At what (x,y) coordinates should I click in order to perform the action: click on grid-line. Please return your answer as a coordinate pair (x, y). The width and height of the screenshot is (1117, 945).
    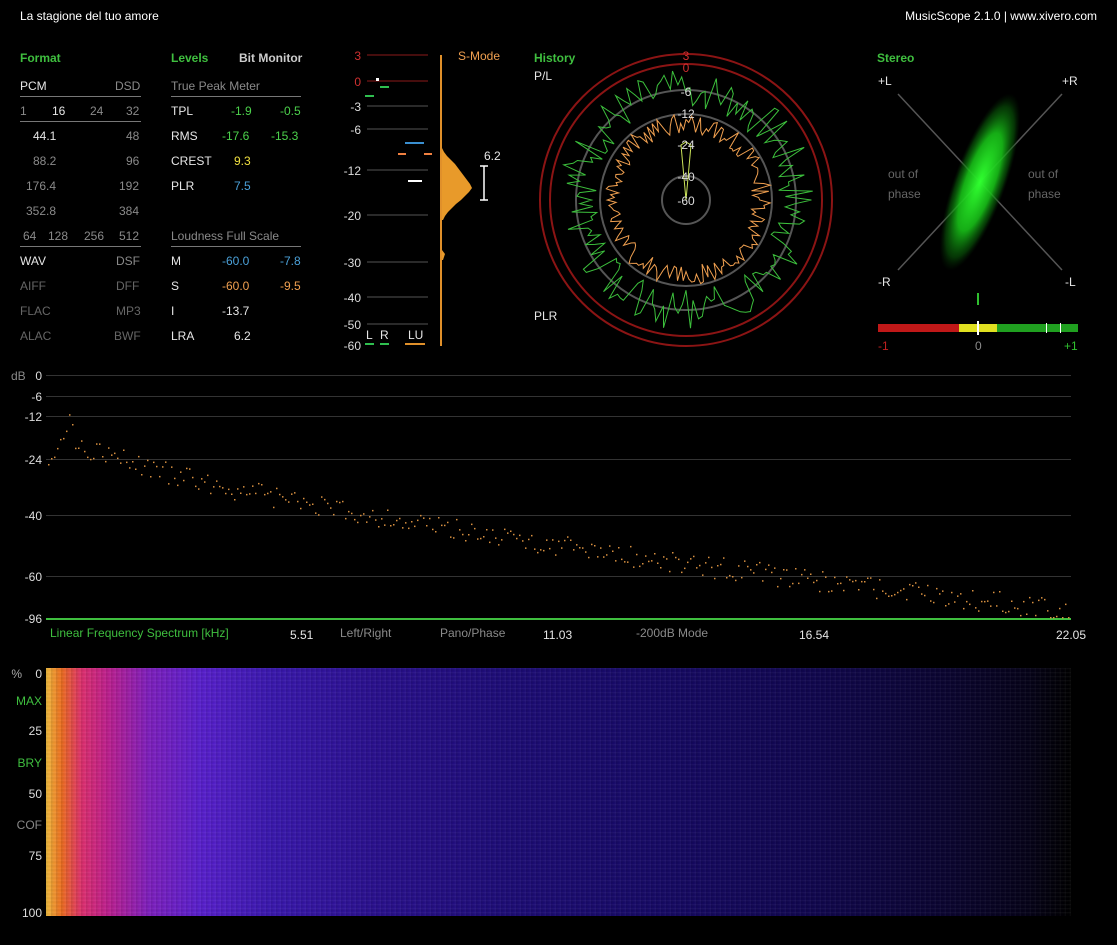
    Looking at the image, I should click on (558, 396).